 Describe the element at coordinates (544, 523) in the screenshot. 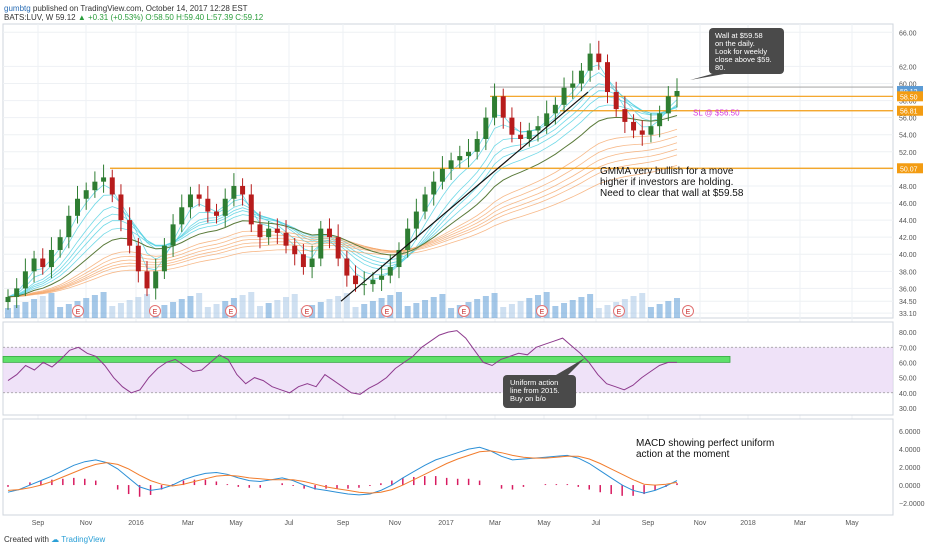

I see `x-tick-label: May` at that location.